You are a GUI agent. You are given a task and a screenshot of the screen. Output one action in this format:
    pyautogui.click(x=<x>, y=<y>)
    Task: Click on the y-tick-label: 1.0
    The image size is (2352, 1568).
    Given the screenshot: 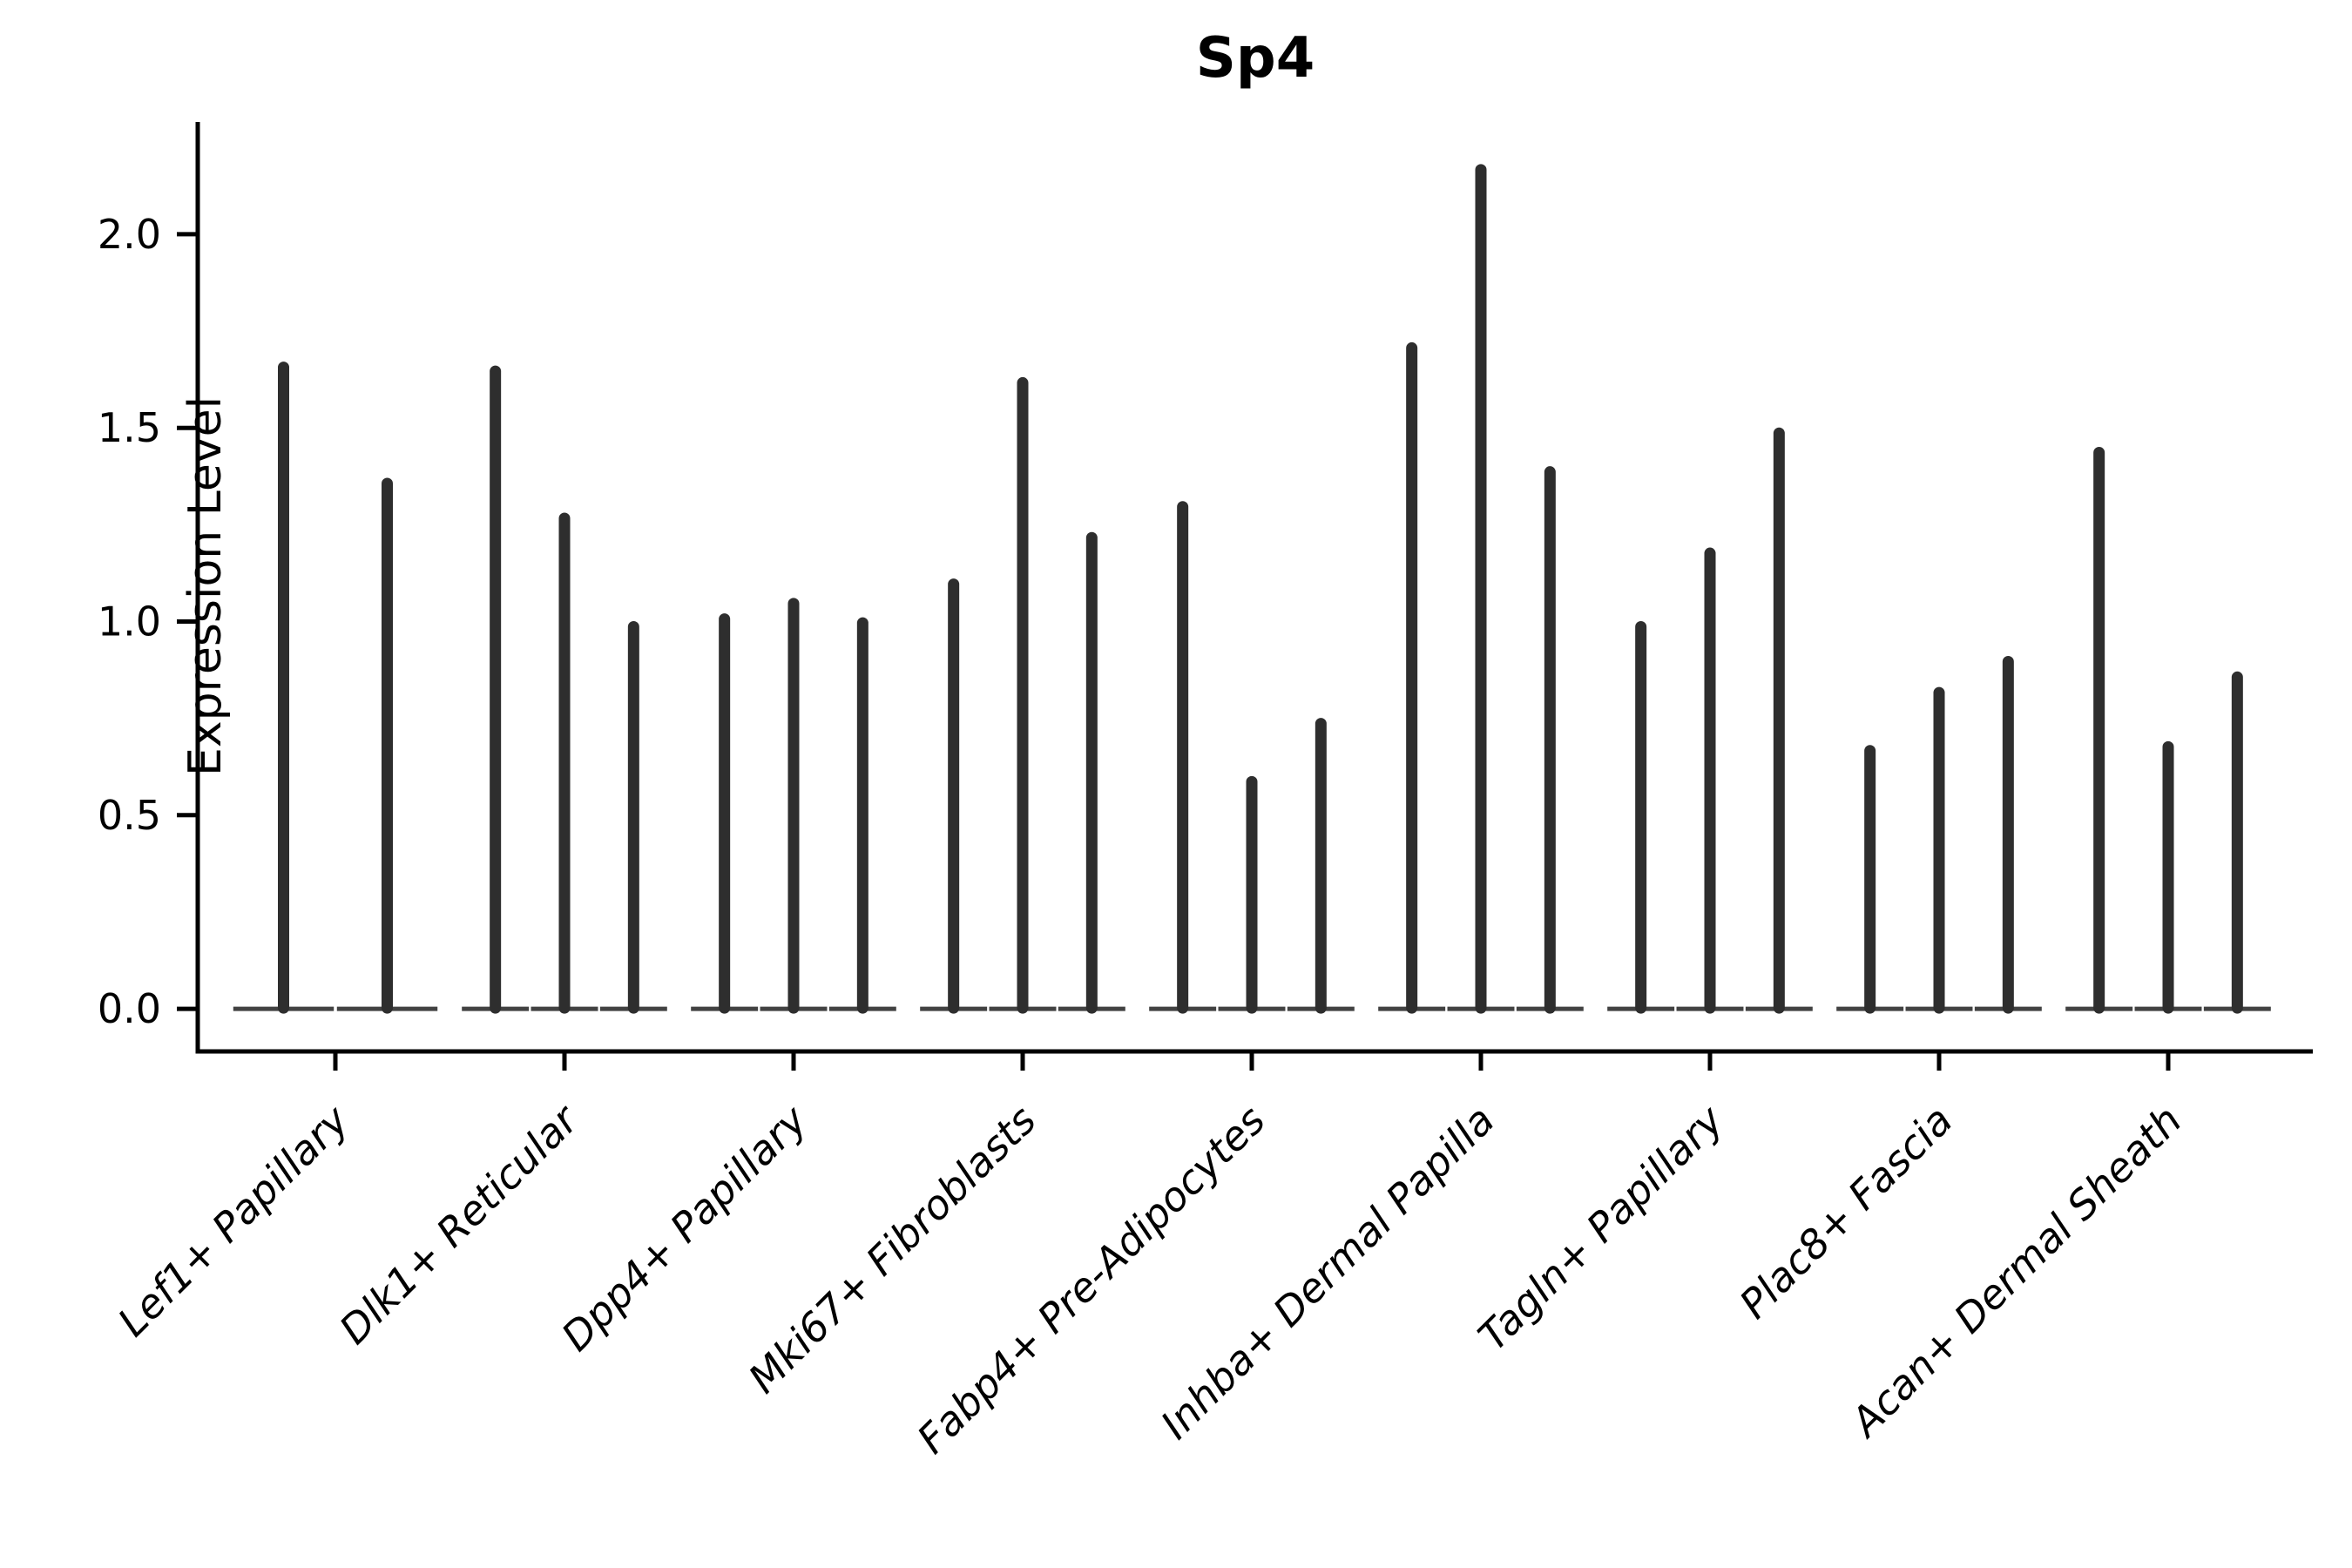 What is the action you would take?
    pyautogui.click(x=129, y=621)
    